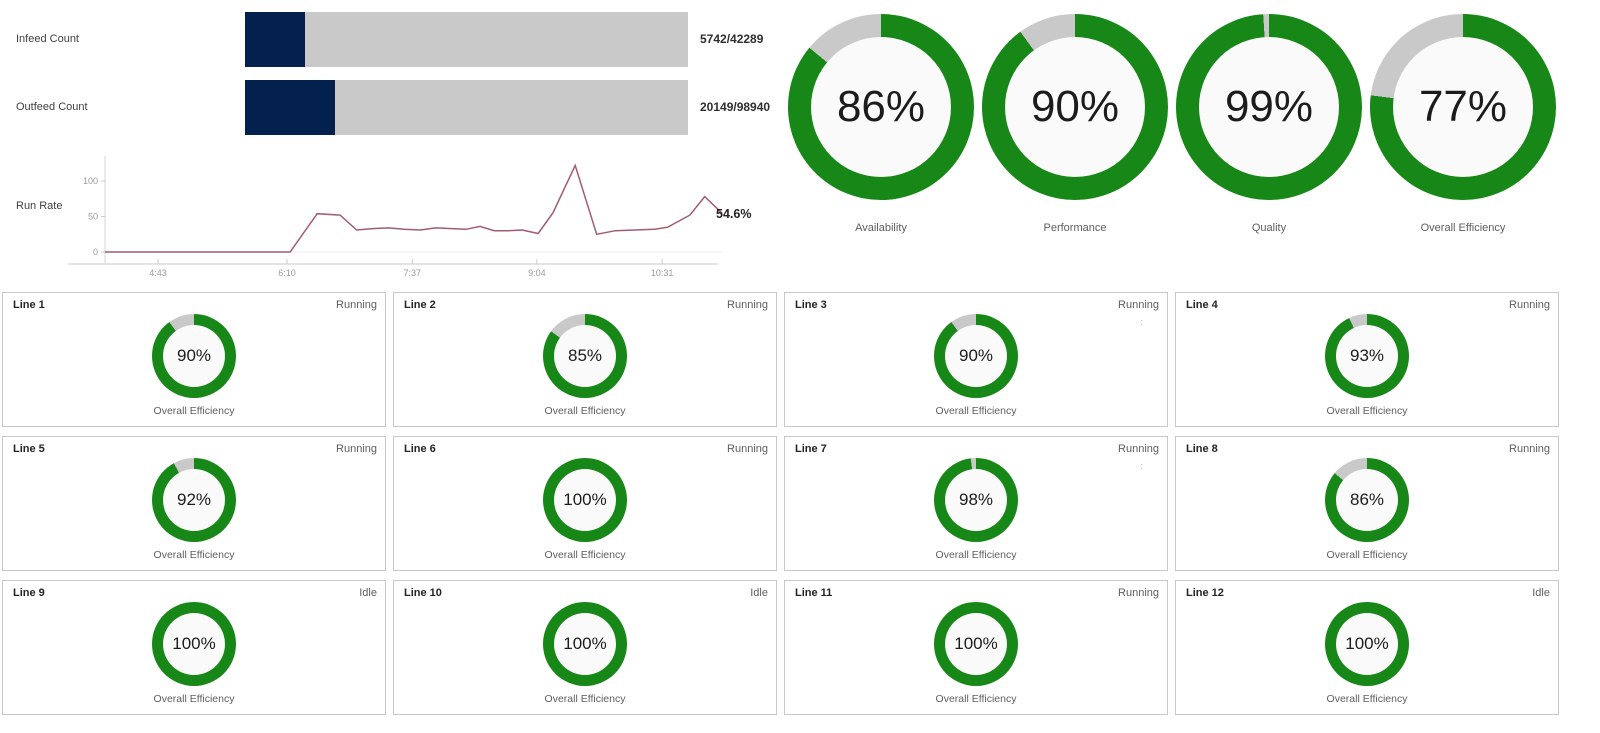 This screenshot has width=1600, height=733. Describe the element at coordinates (814, 593) in the screenshot. I see `line-card-title: Line 11` at that location.